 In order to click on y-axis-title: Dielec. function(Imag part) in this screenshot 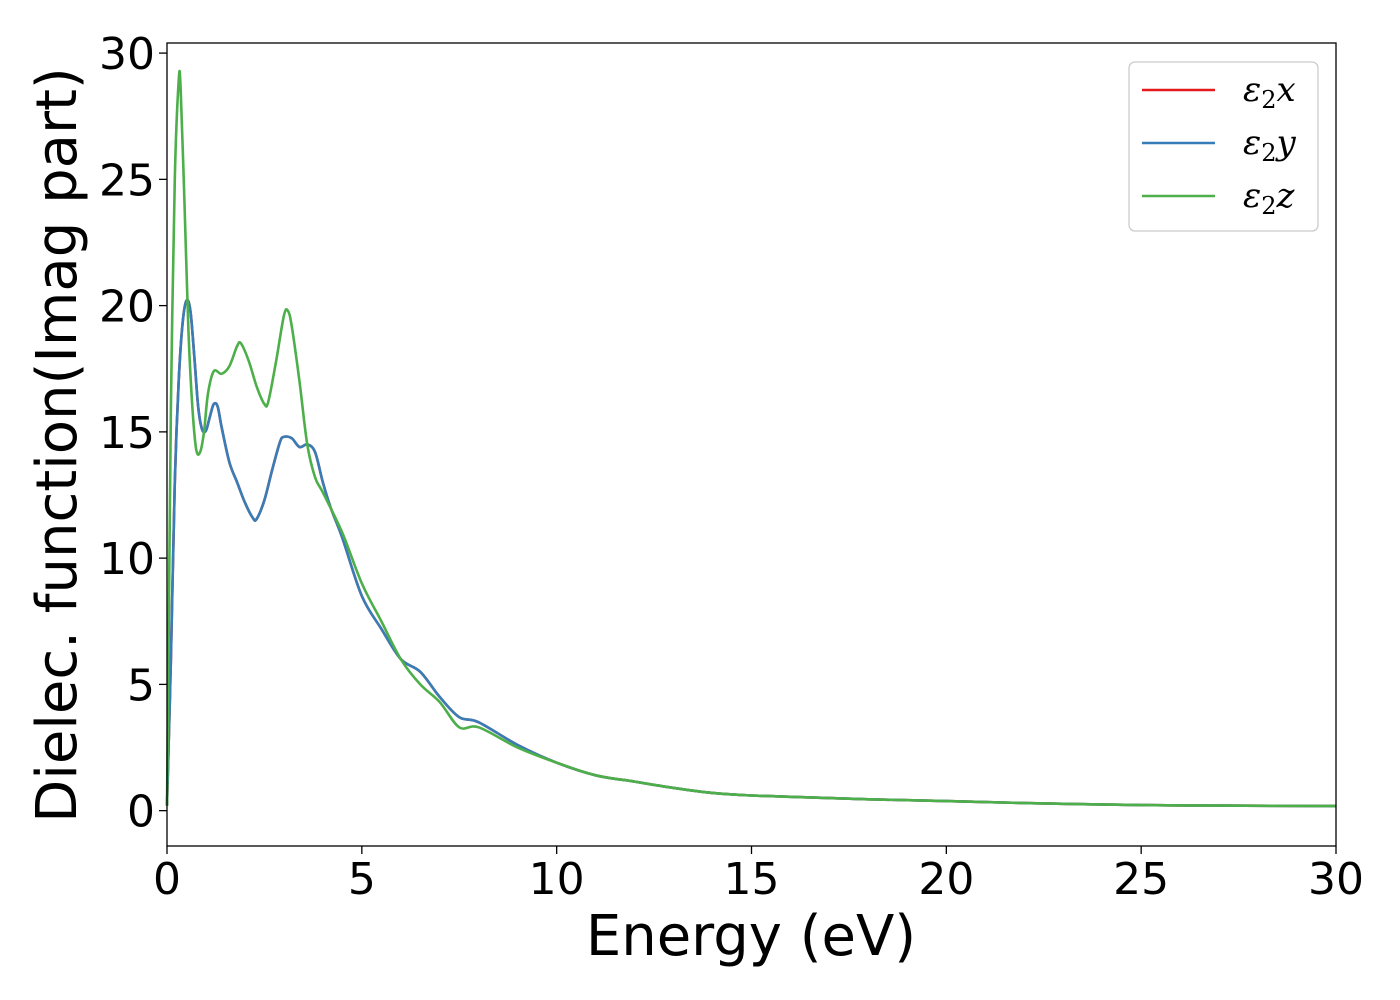, I will do `click(57, 445)`.